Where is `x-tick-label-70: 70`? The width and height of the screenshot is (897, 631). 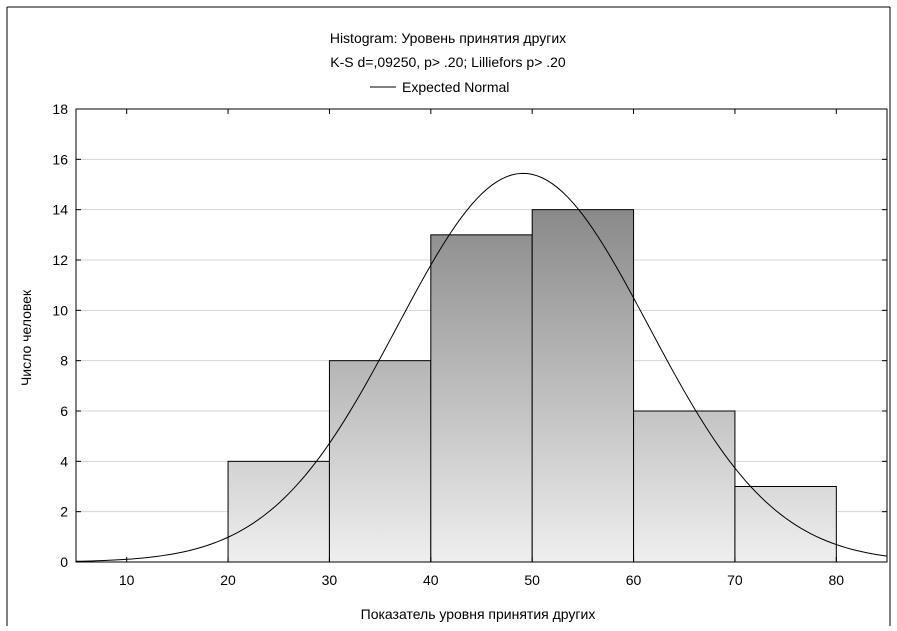 x-tick-label-70: 70 is located at coordinates (735, 580).